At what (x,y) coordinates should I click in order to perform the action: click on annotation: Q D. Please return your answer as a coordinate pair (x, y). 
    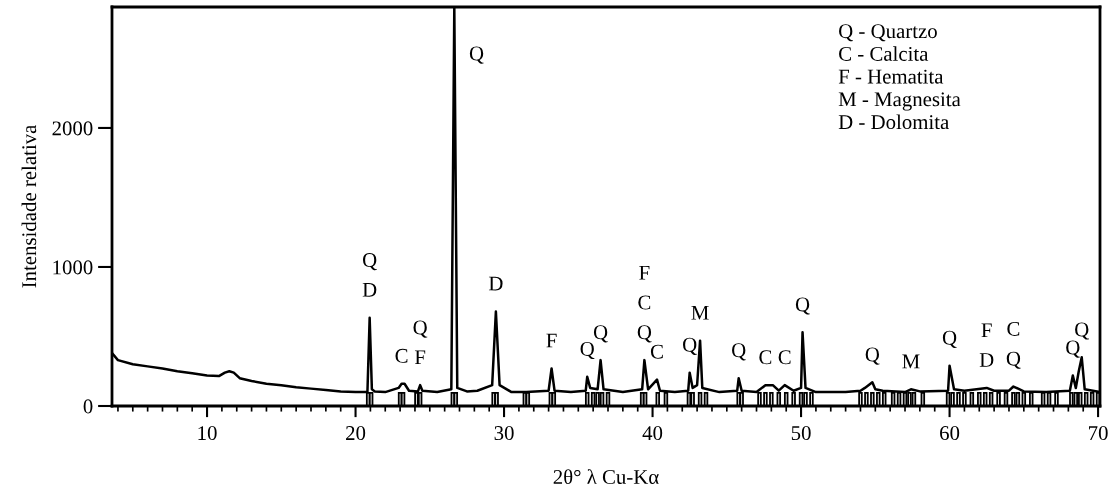
    Looking at the image, I should click on (369, 275).